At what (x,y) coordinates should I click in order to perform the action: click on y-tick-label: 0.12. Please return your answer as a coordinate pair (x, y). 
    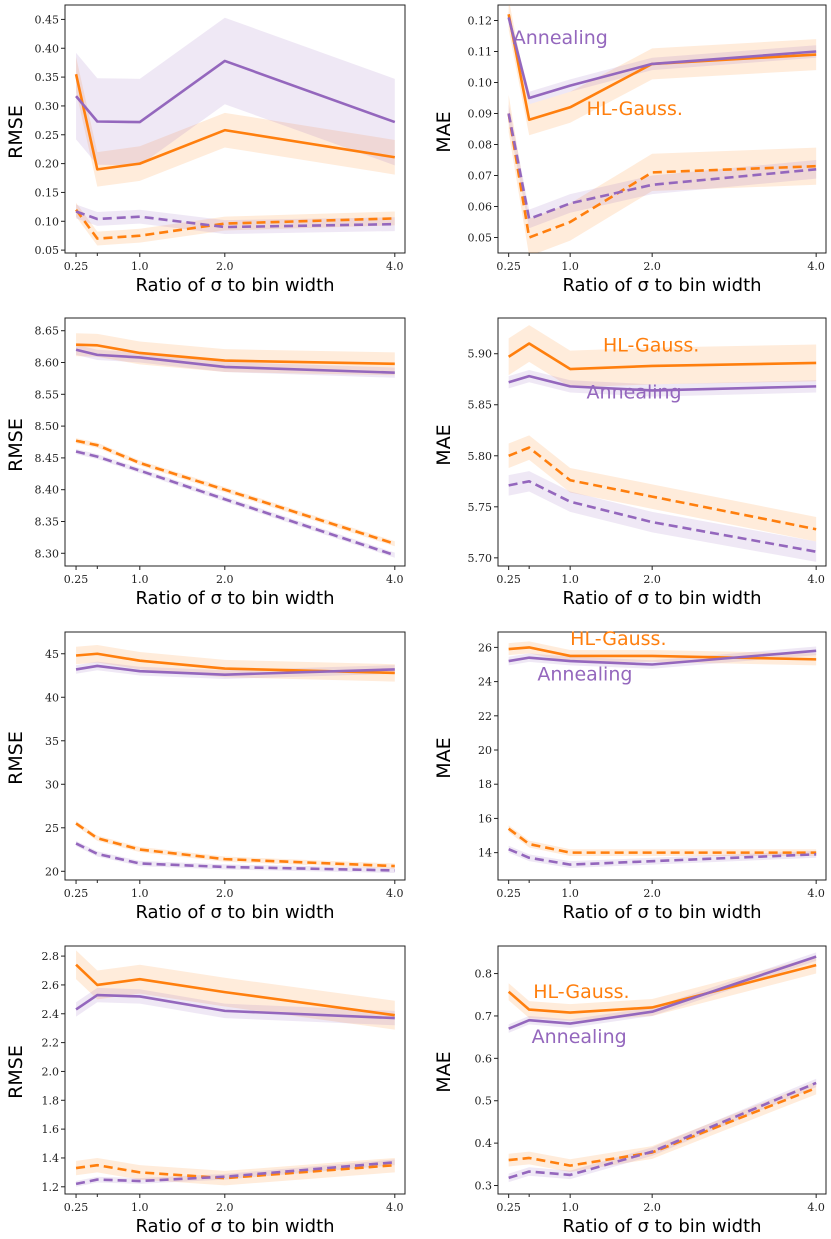
    Looking at the image, I should click on (480, 21).